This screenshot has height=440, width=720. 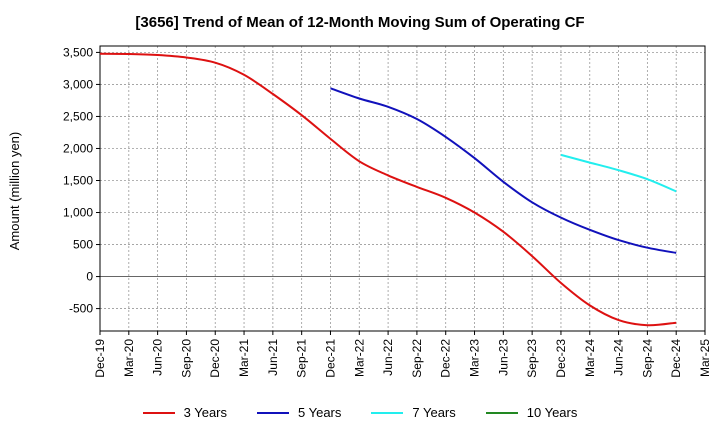 I want to click on x-tick-label: Sep-23, so click(x=532, y=358).